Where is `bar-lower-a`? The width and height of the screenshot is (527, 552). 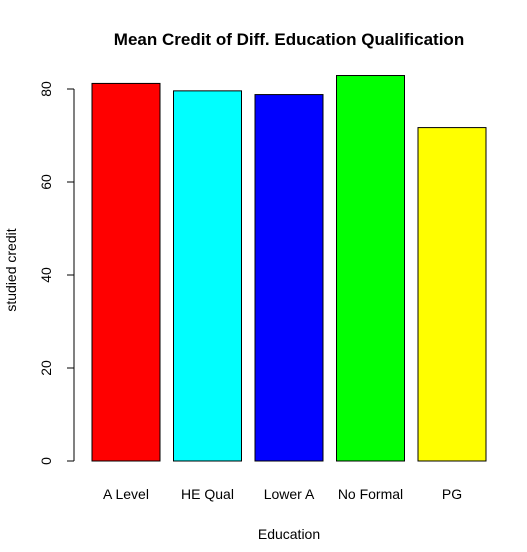 bar-lower-a is located at coordinates (289, 278).